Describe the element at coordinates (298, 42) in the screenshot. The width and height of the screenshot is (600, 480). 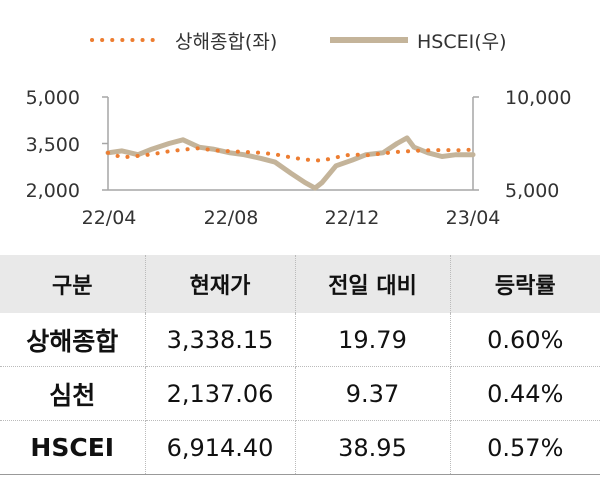
I see `legend: 상해종합(좌) HSCEI(우)` at that location.